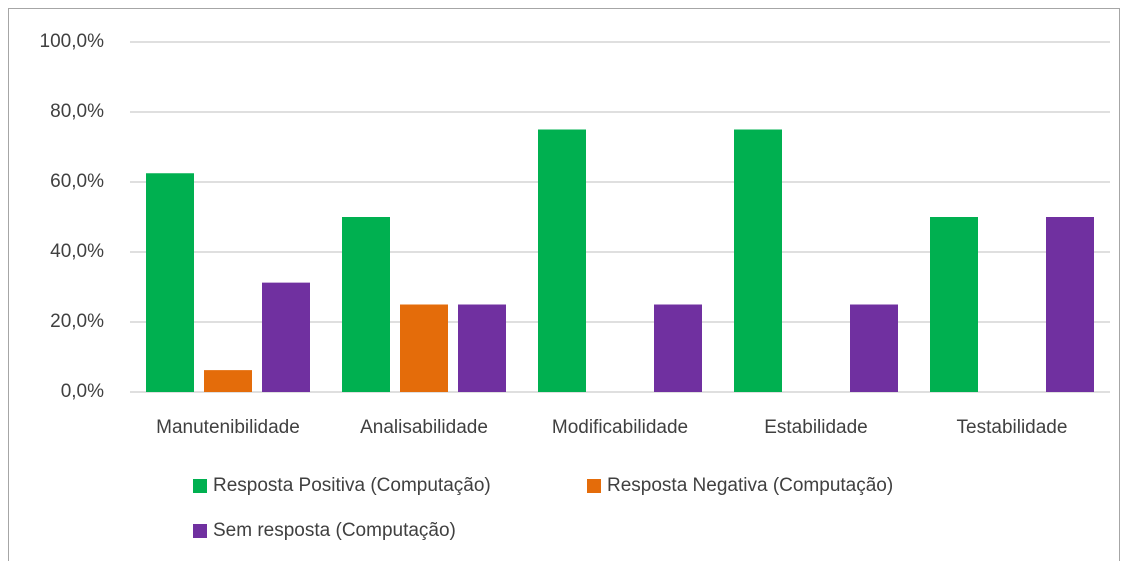 This screenshot has width=1128, height=561. Describe the element at coordinates (334, 530) in the screenshot. I see `legend-label: Sem resposta (Computação)` at that location.